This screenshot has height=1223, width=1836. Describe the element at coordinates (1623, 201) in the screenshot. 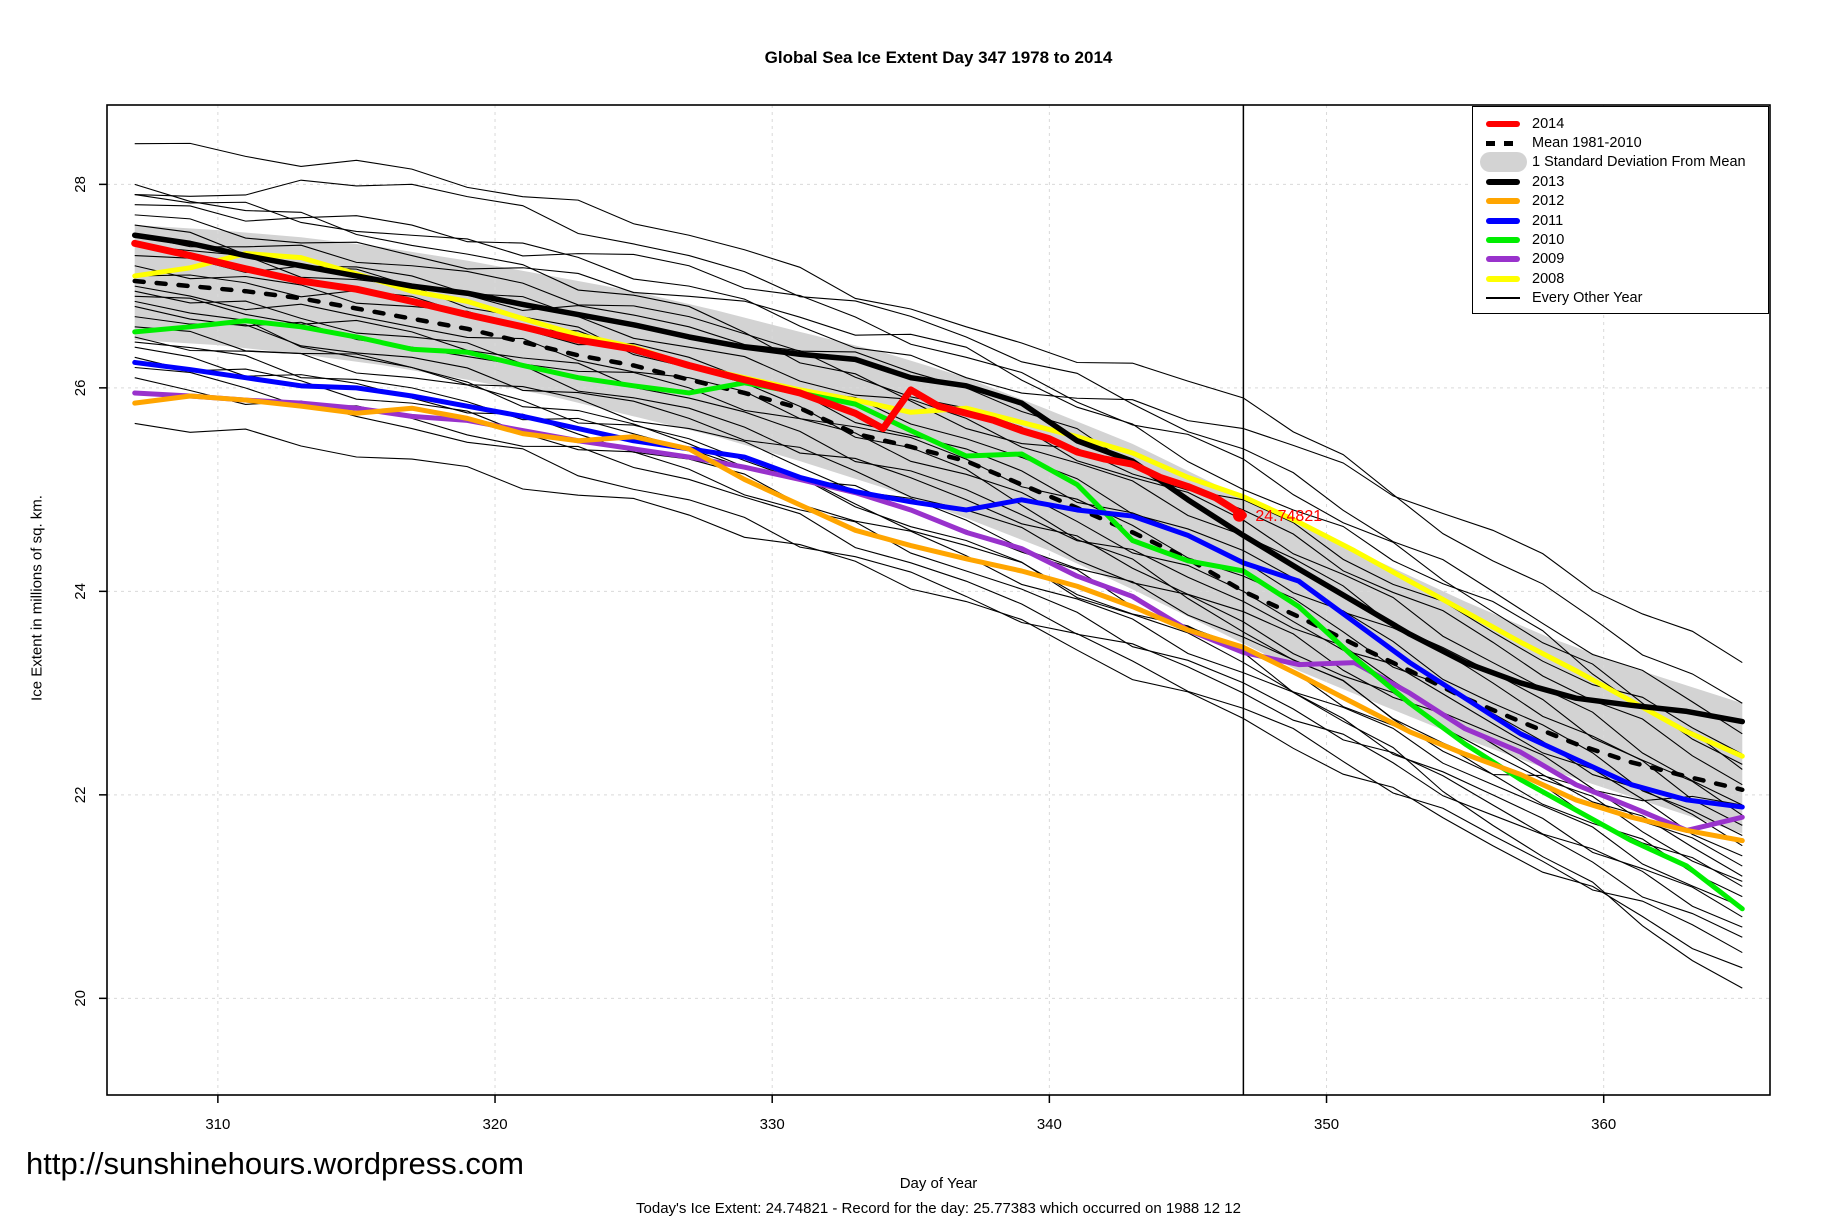

I see `legend-item-2012: 2012` at that location.